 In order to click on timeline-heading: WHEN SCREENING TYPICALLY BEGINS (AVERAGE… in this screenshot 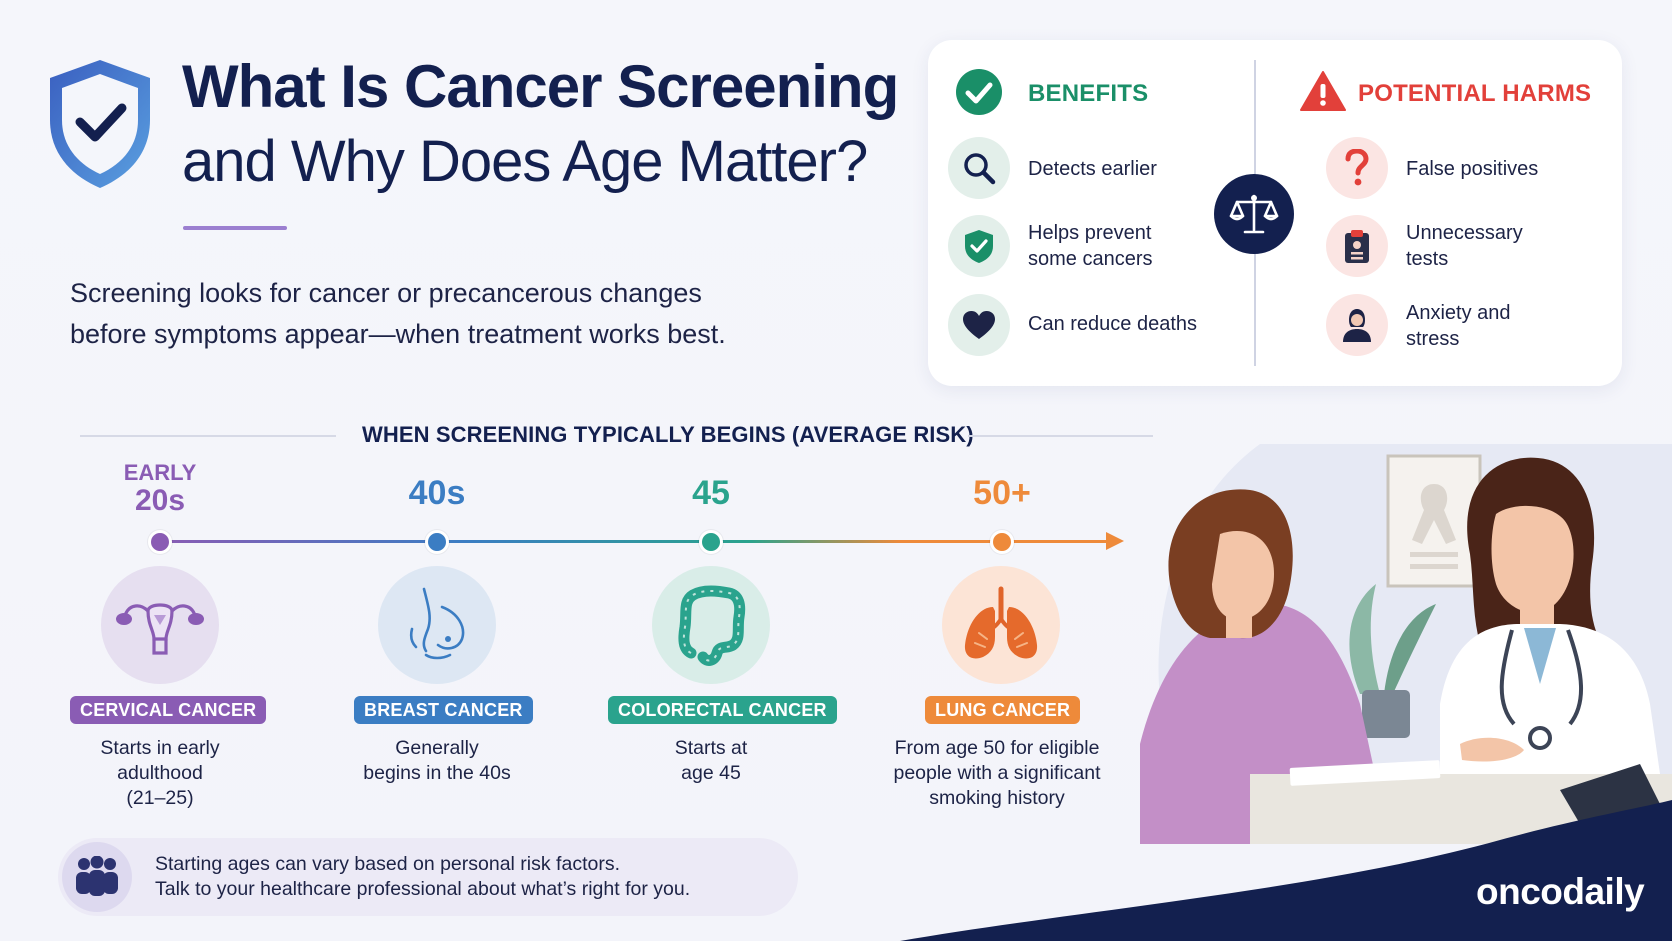, I will do `click(668, 434)`.